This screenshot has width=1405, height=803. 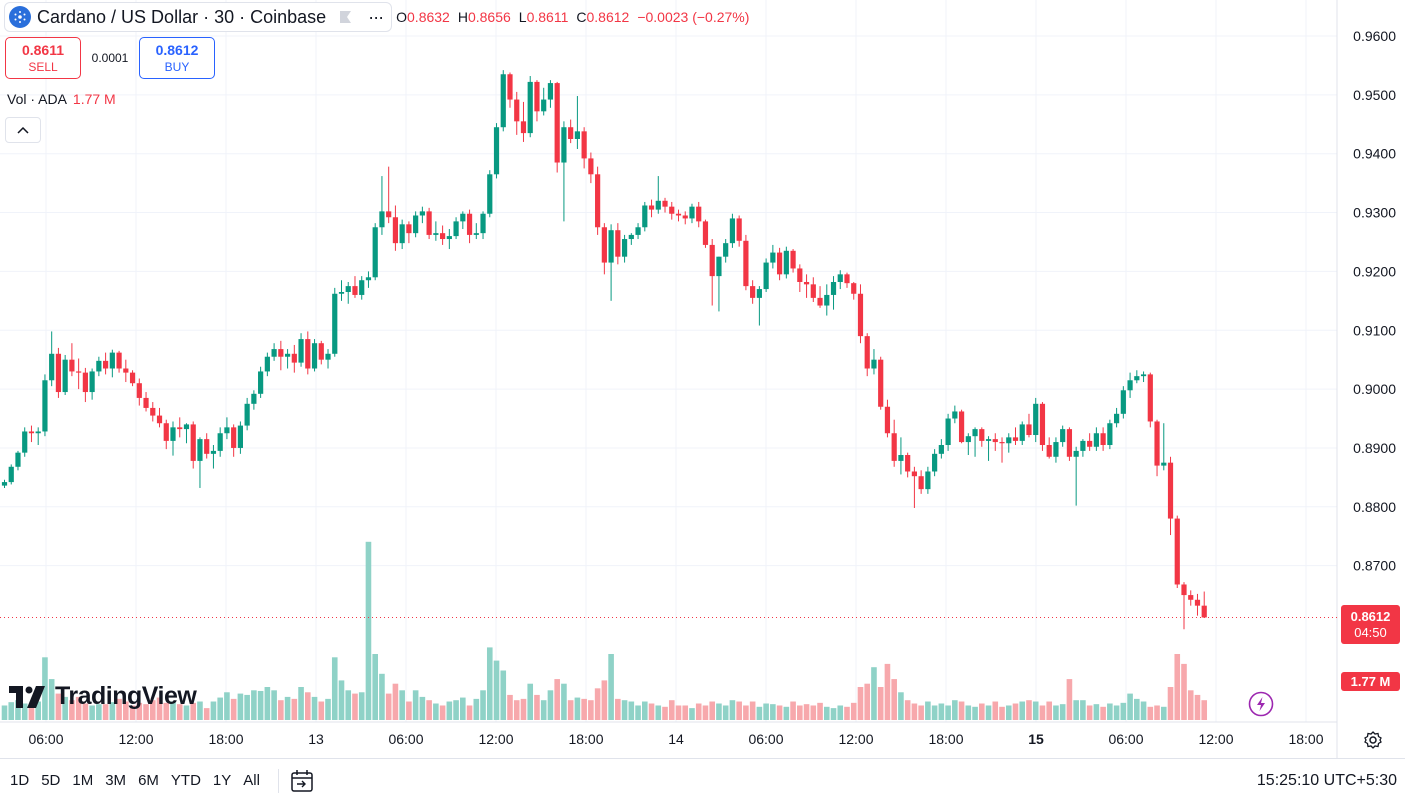 I want to click on chart-settings-icon, so click(x=1373, y=740).